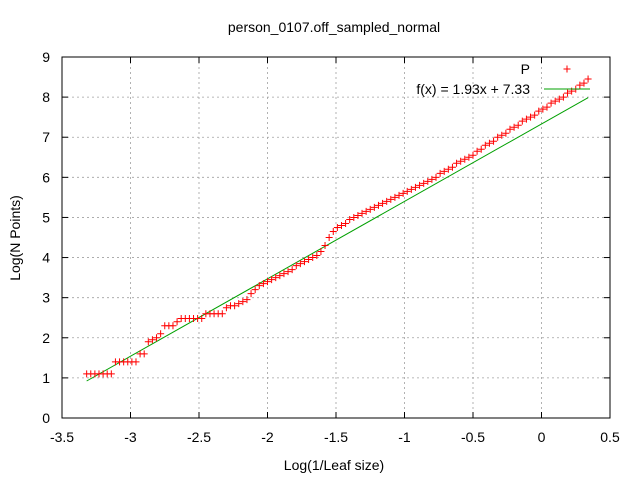 The image size is (640, 480). Describe the element at coordinates (62, 437) in the screenshot. I see `x-tick-label: -3.5` at that location.